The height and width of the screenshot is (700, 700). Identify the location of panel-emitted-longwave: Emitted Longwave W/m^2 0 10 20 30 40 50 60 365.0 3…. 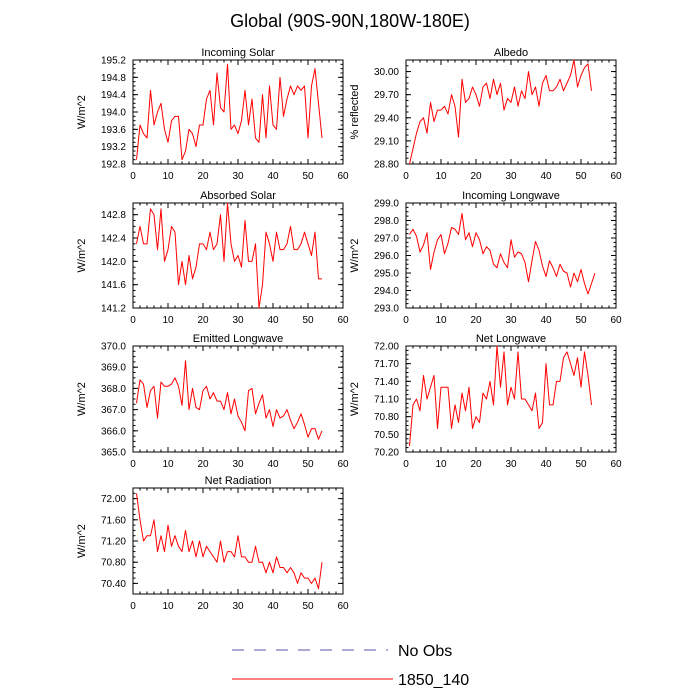
(212, 401).